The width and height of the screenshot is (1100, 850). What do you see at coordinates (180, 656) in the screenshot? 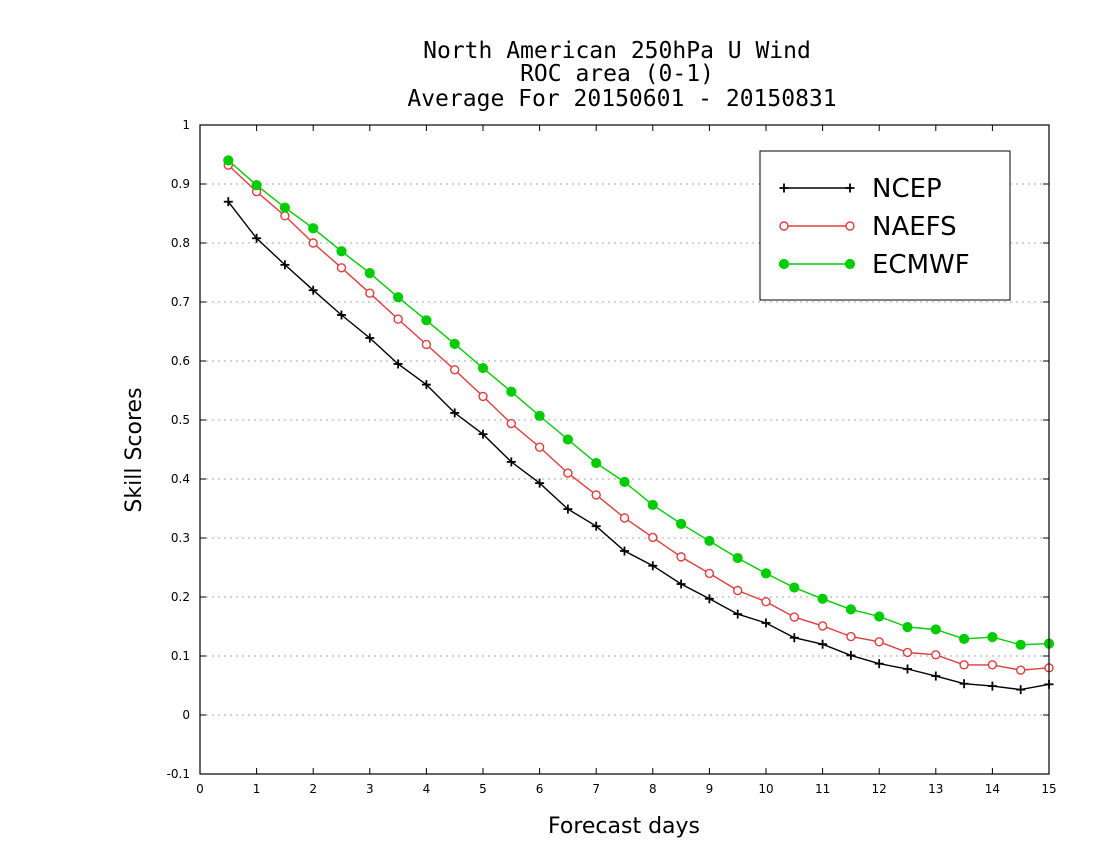
I see `y-tick-label: 0.1` at bounding box center [180, 656].